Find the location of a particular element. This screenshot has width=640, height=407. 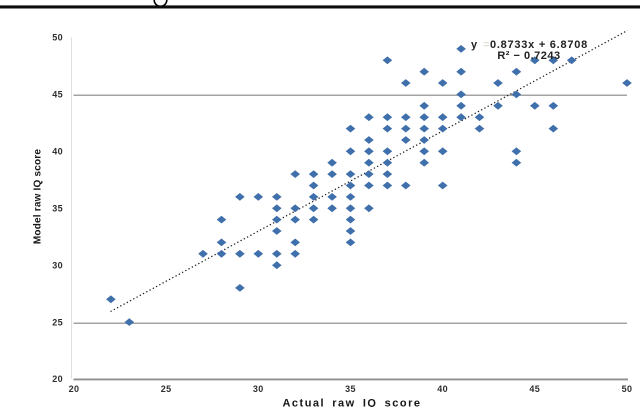

svg-text: 0.8733x + 6.8708 is located at coordinates (539, 45).